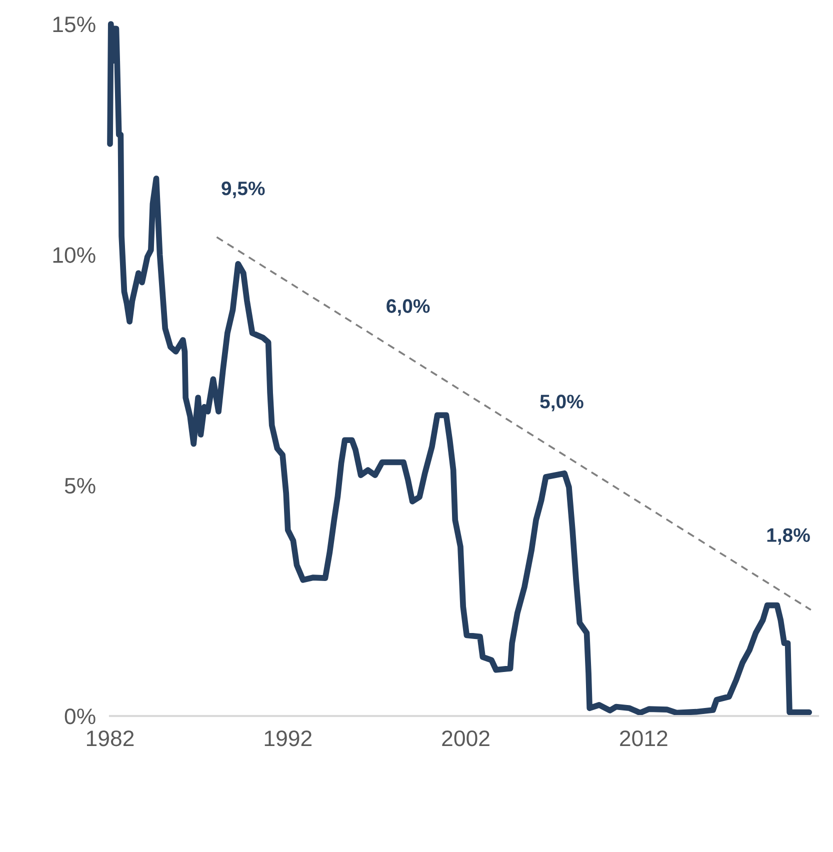 The image size is (833, 852). What do you see at coordinates (74, 255) in the screenshot?
I see `y-tick-label: 10%` at bounding box center [74, 255].